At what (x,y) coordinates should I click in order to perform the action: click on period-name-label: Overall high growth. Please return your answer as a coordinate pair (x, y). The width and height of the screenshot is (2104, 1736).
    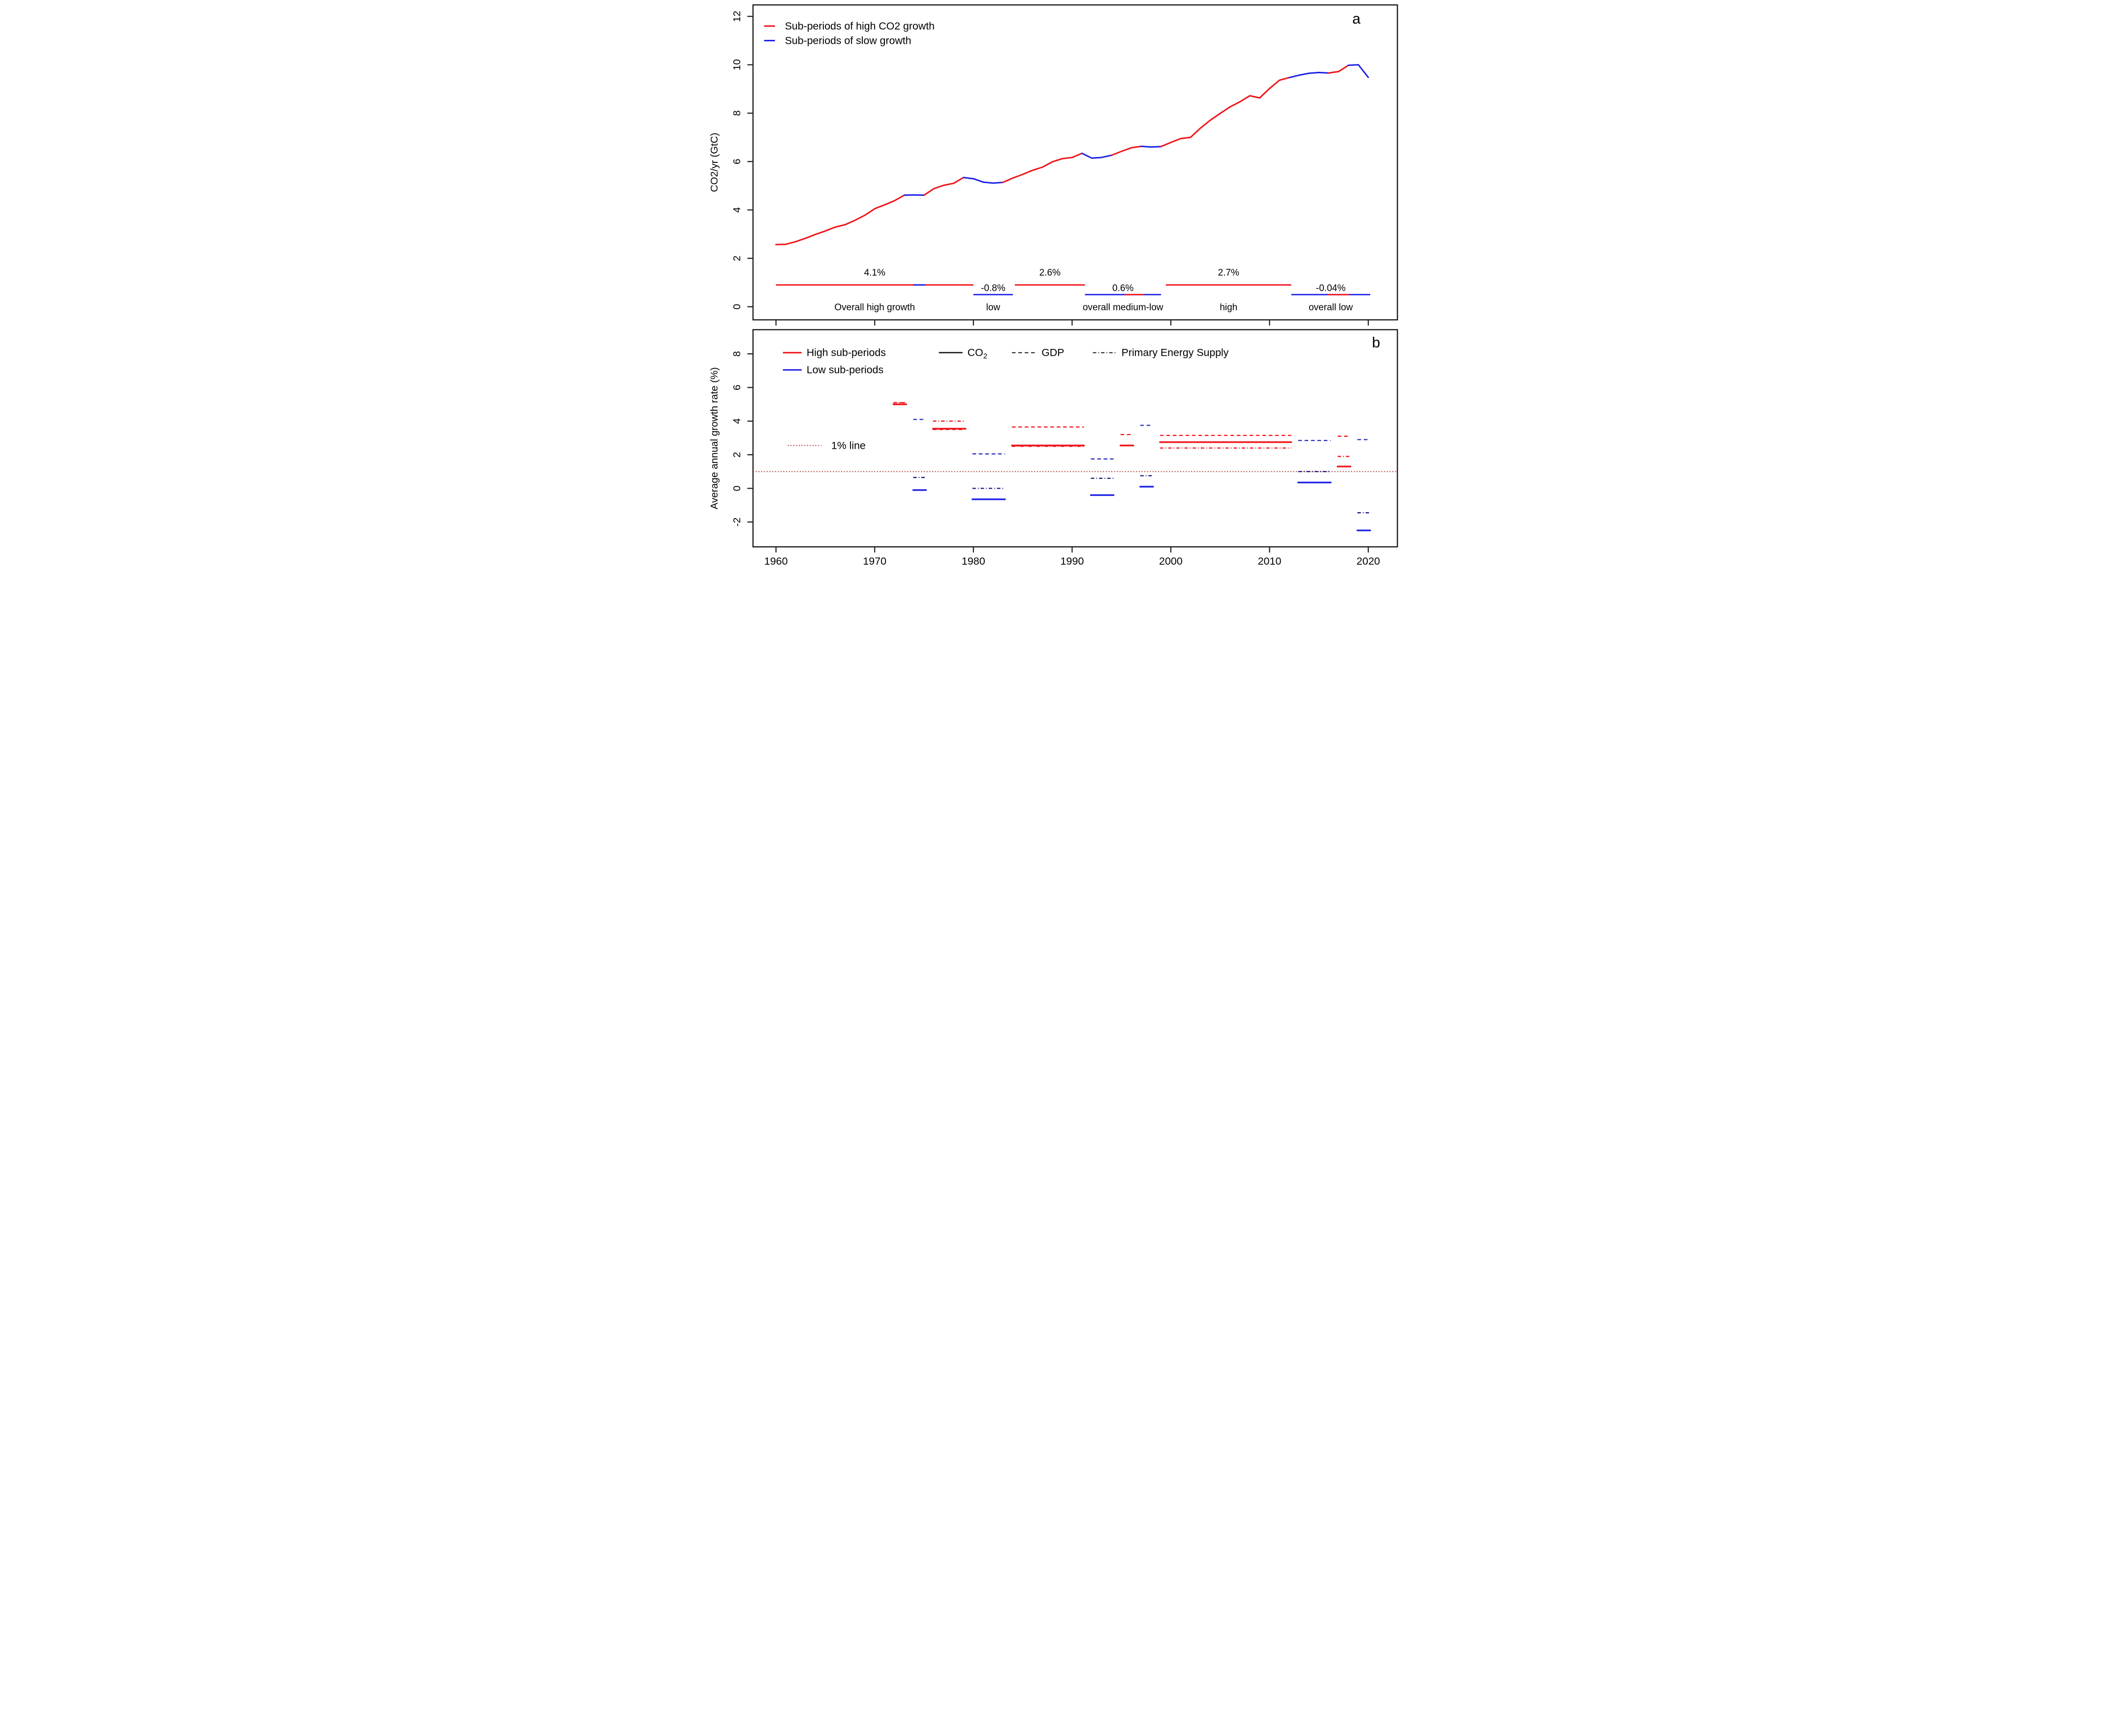
    Looking at the image, I should click on (874, 307).